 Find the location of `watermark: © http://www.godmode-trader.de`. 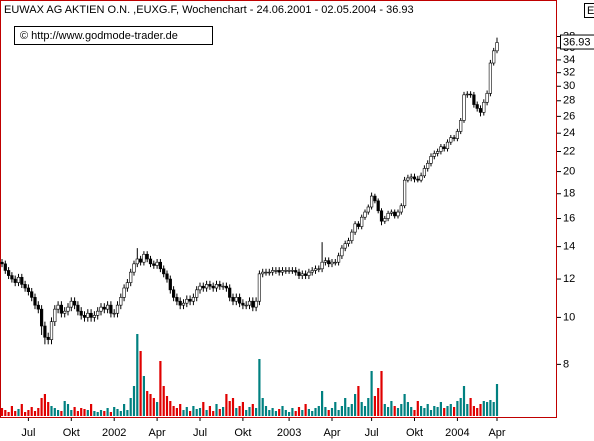

watermark: © http://www.godmode-trader.de is located at coordinates (99, 36).